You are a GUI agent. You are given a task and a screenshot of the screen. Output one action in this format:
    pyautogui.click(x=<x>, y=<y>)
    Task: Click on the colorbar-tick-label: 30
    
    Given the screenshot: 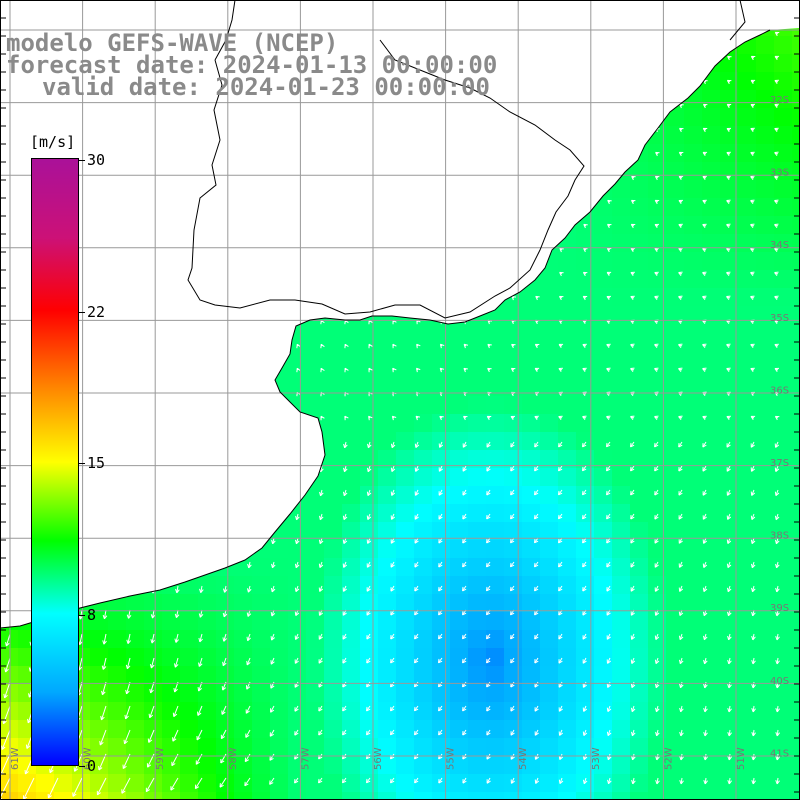 What is the action you would take?
    pyautogui.click(x=96, y=160)
    